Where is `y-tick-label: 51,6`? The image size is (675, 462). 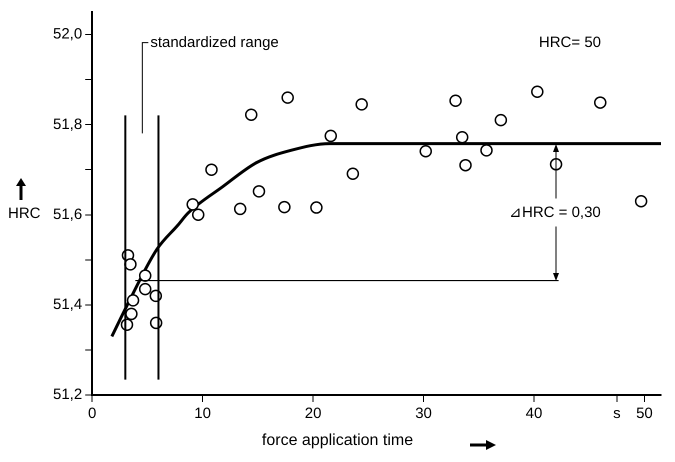
y-tick-label: 51,6 is located at coordinates (67, 214).